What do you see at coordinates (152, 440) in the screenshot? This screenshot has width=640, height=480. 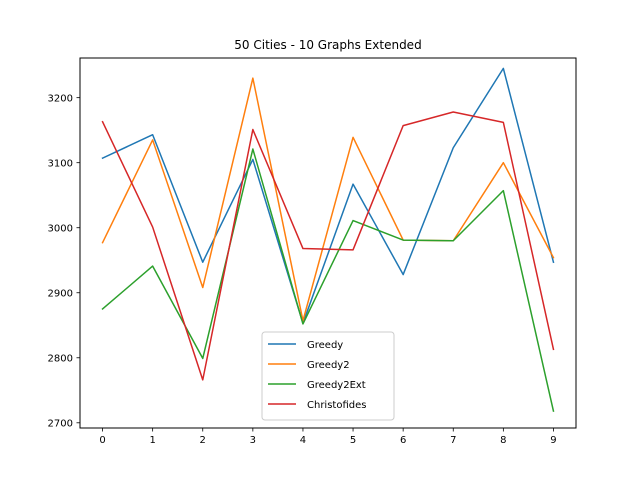 I see `x-tick-label: 1` at bounding box center [152, 440].